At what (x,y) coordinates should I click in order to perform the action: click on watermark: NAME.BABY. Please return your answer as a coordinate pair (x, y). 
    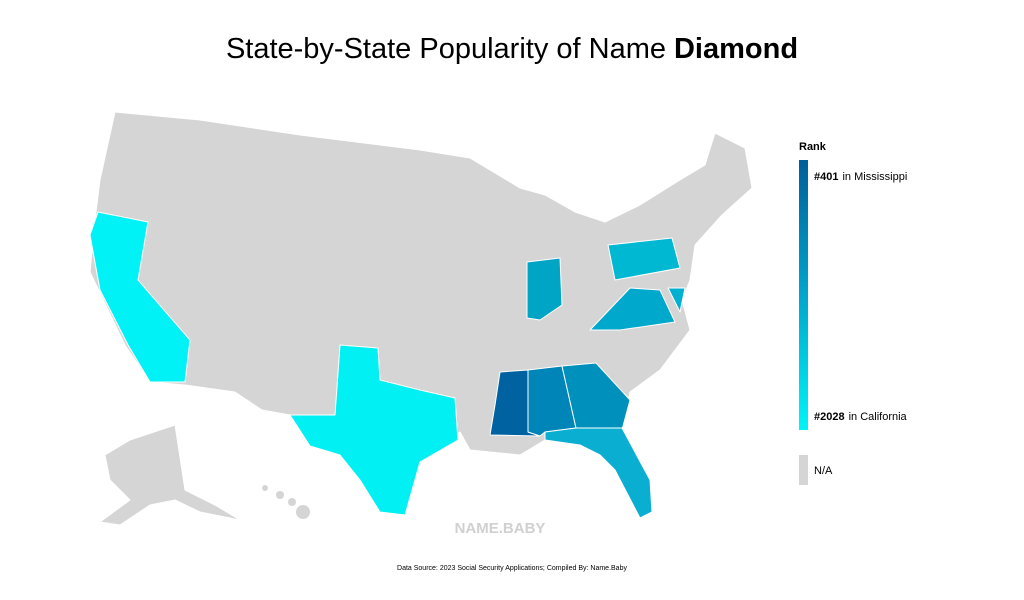
    Looking at the image, I should click on (500, 528).